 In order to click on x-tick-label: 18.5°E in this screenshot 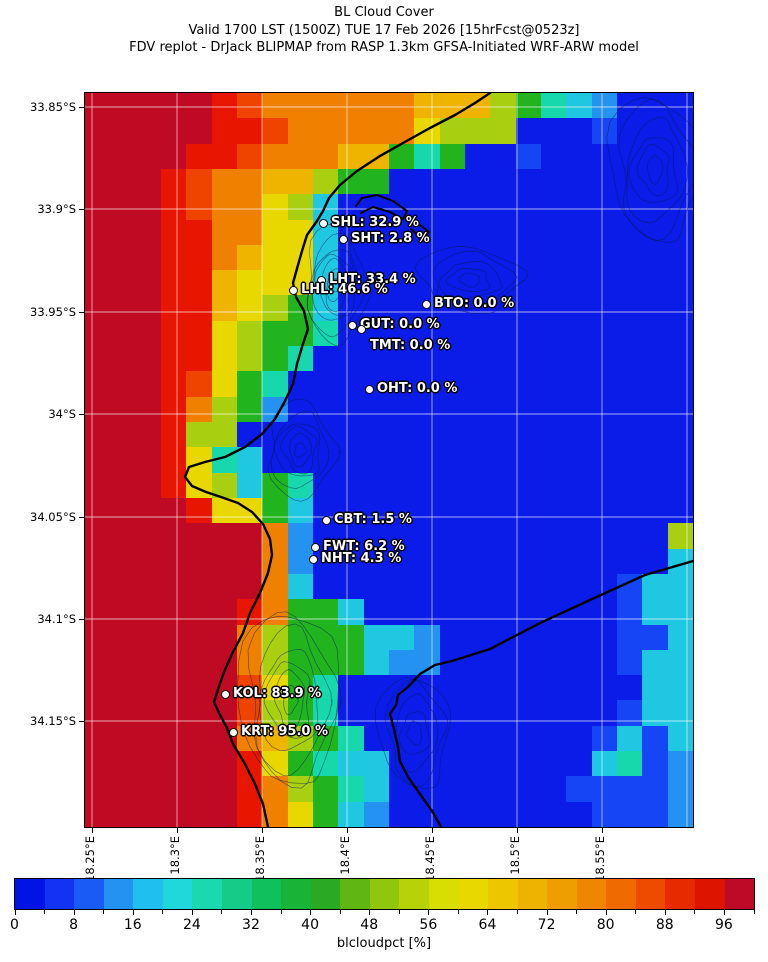, I will do `click(515, 855)`.